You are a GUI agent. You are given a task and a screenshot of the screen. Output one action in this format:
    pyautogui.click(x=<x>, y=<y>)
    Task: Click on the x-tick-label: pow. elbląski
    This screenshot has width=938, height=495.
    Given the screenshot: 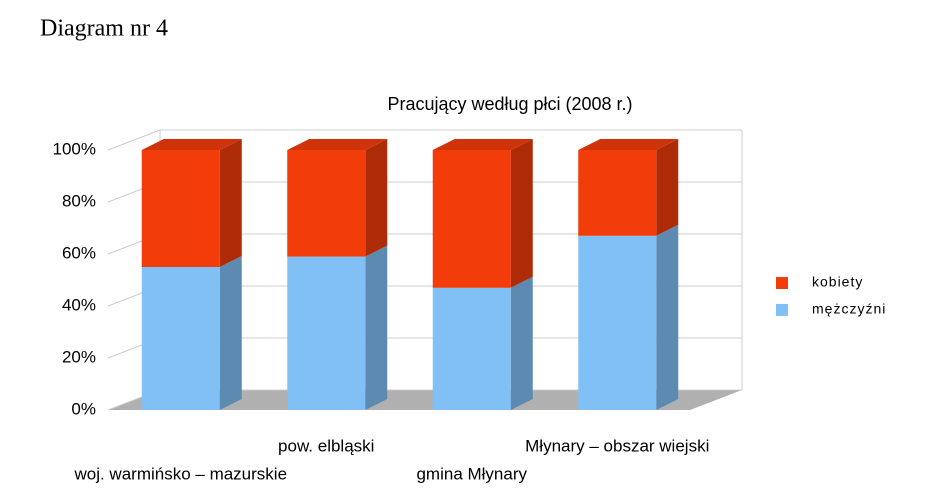 What is the action you would take?
    pyautogui.click(x=326, y=445)
    